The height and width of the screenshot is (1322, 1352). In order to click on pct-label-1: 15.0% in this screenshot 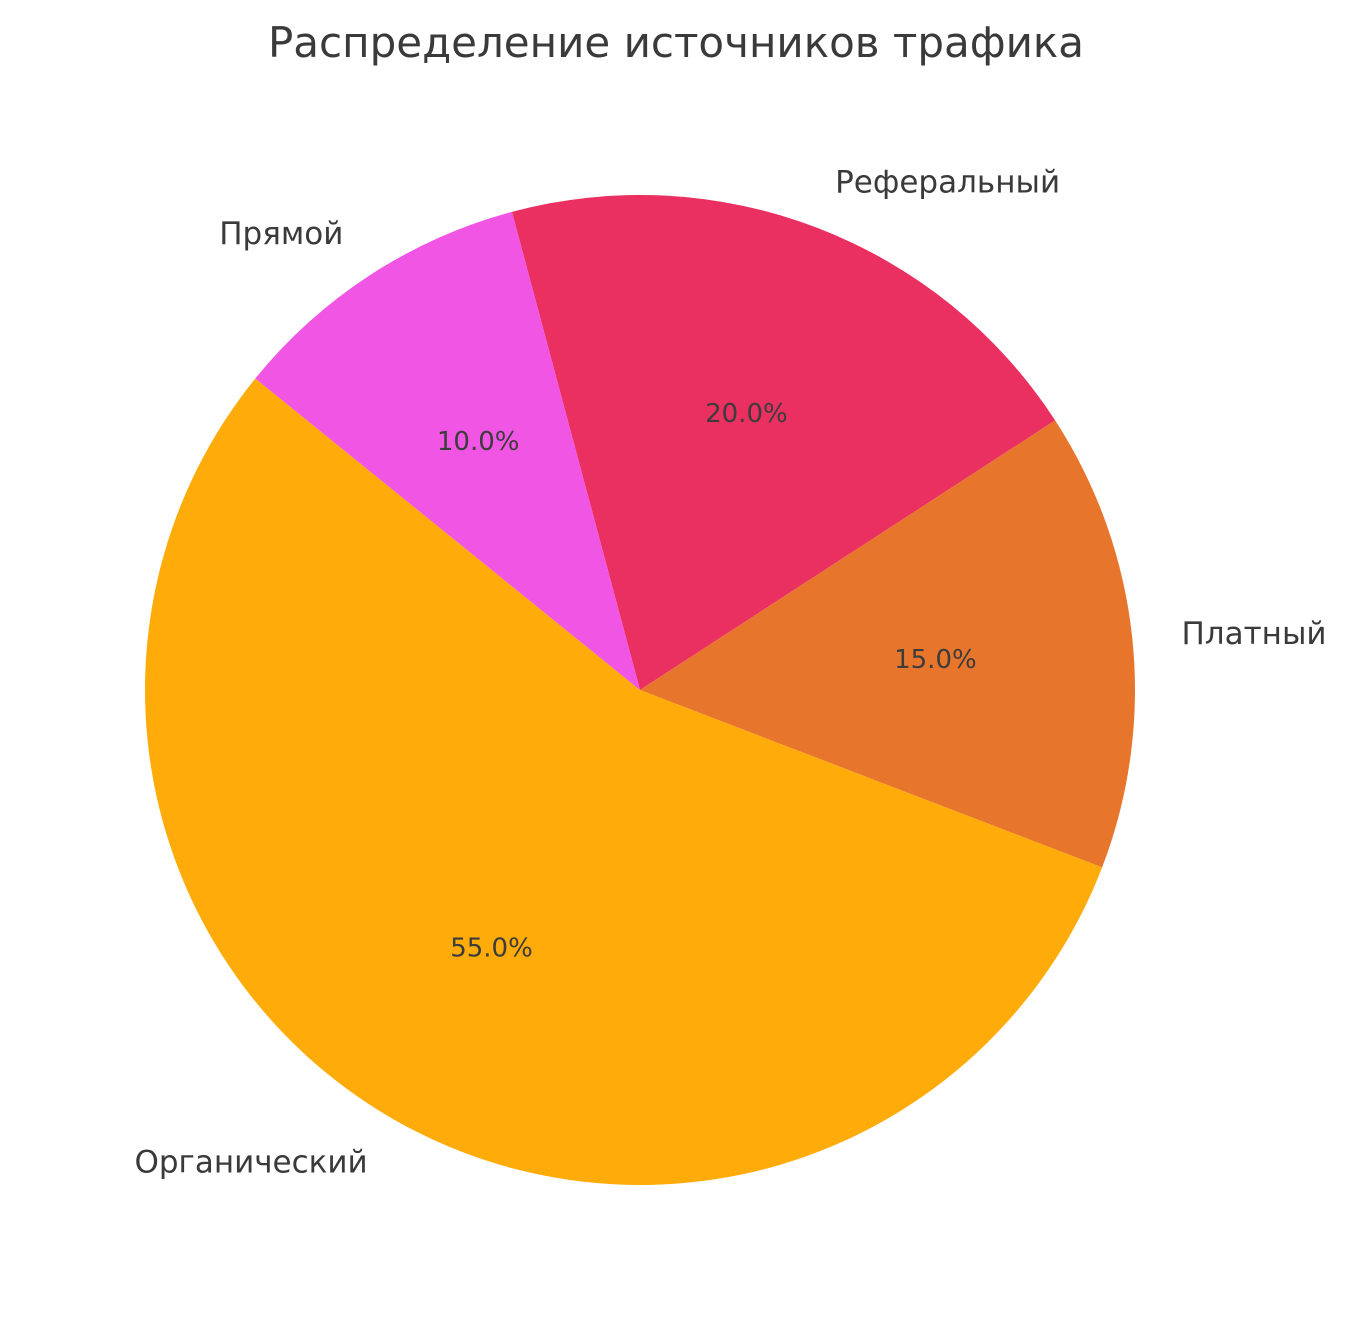, I will do `click(935, 660)`.